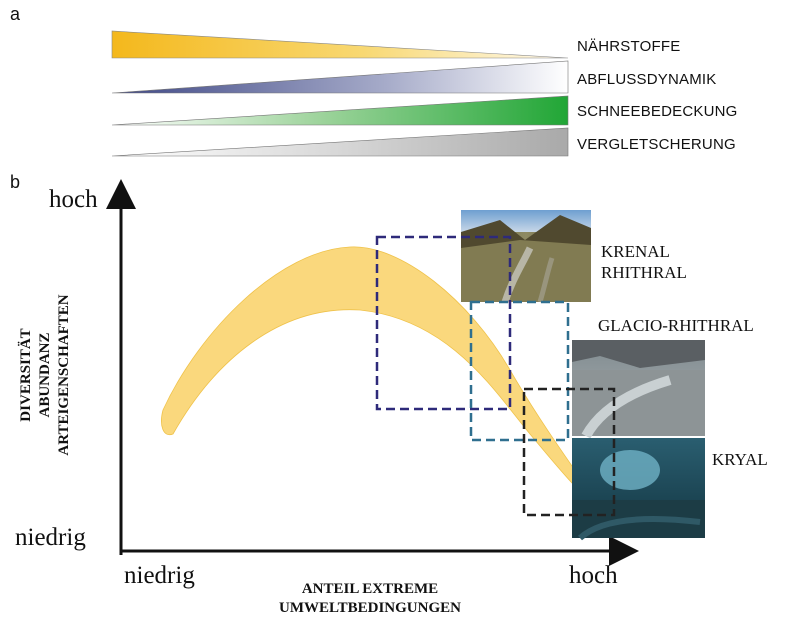 The width and height of the screenshot is (805, 620). What do you see at coordinates (443, 323) in the screenshot?
I see `krenal-rhithral-zone` at bounding box center [443, 323].